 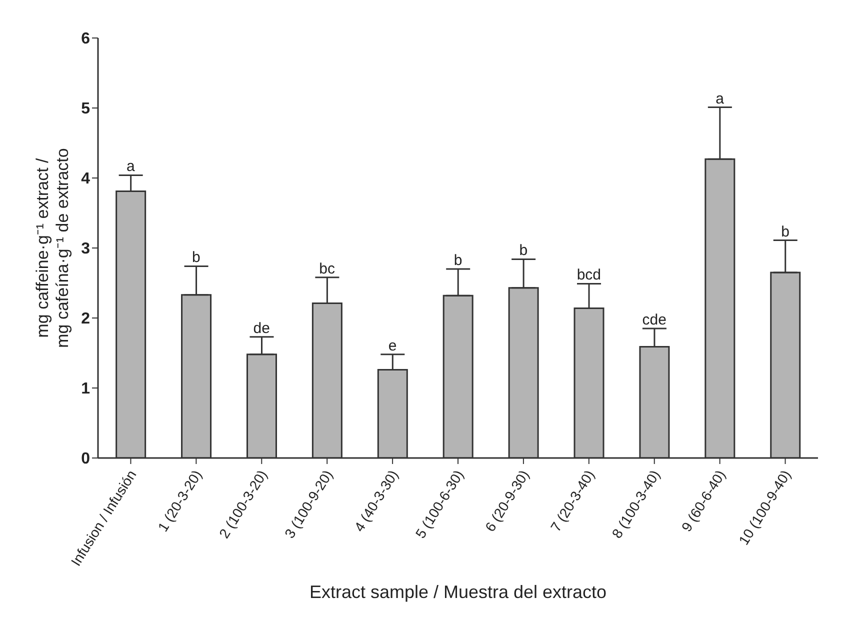 What do you see at coordinates (85, 319) in the screenshot?
I see `y-tick-label: 2` at bounding box center [85, 319].